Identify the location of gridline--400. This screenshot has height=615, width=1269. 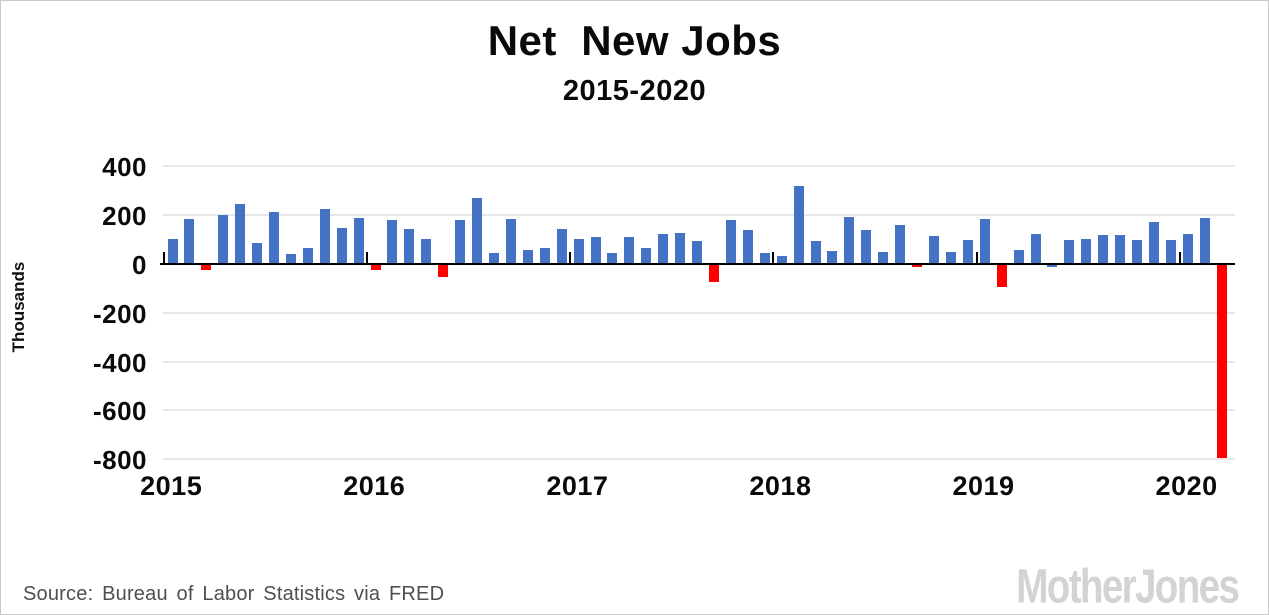
(699, 361).